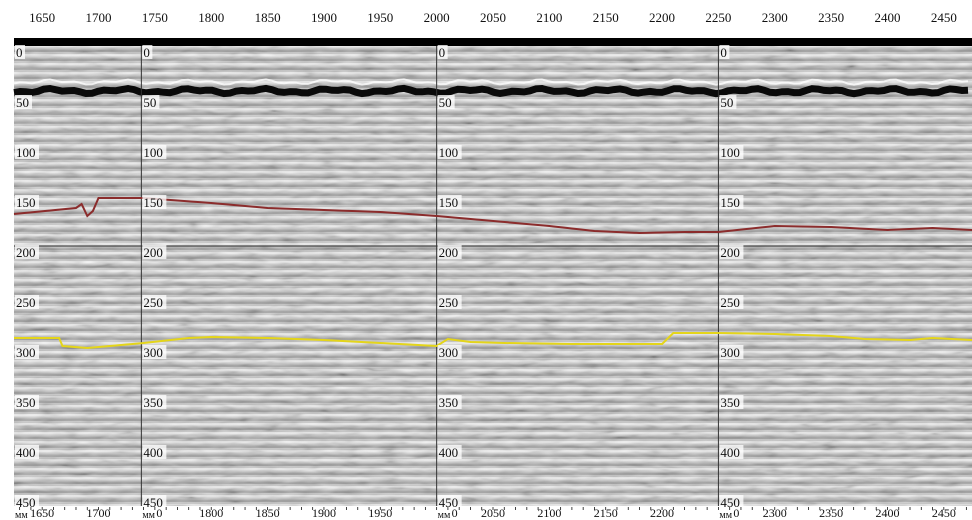 The height and width of the screenshot is (520, 972). What do you see at coordinates (492, 216) in the screenshot?
I see `brown-interface-line` at bounding box center [492, 216].